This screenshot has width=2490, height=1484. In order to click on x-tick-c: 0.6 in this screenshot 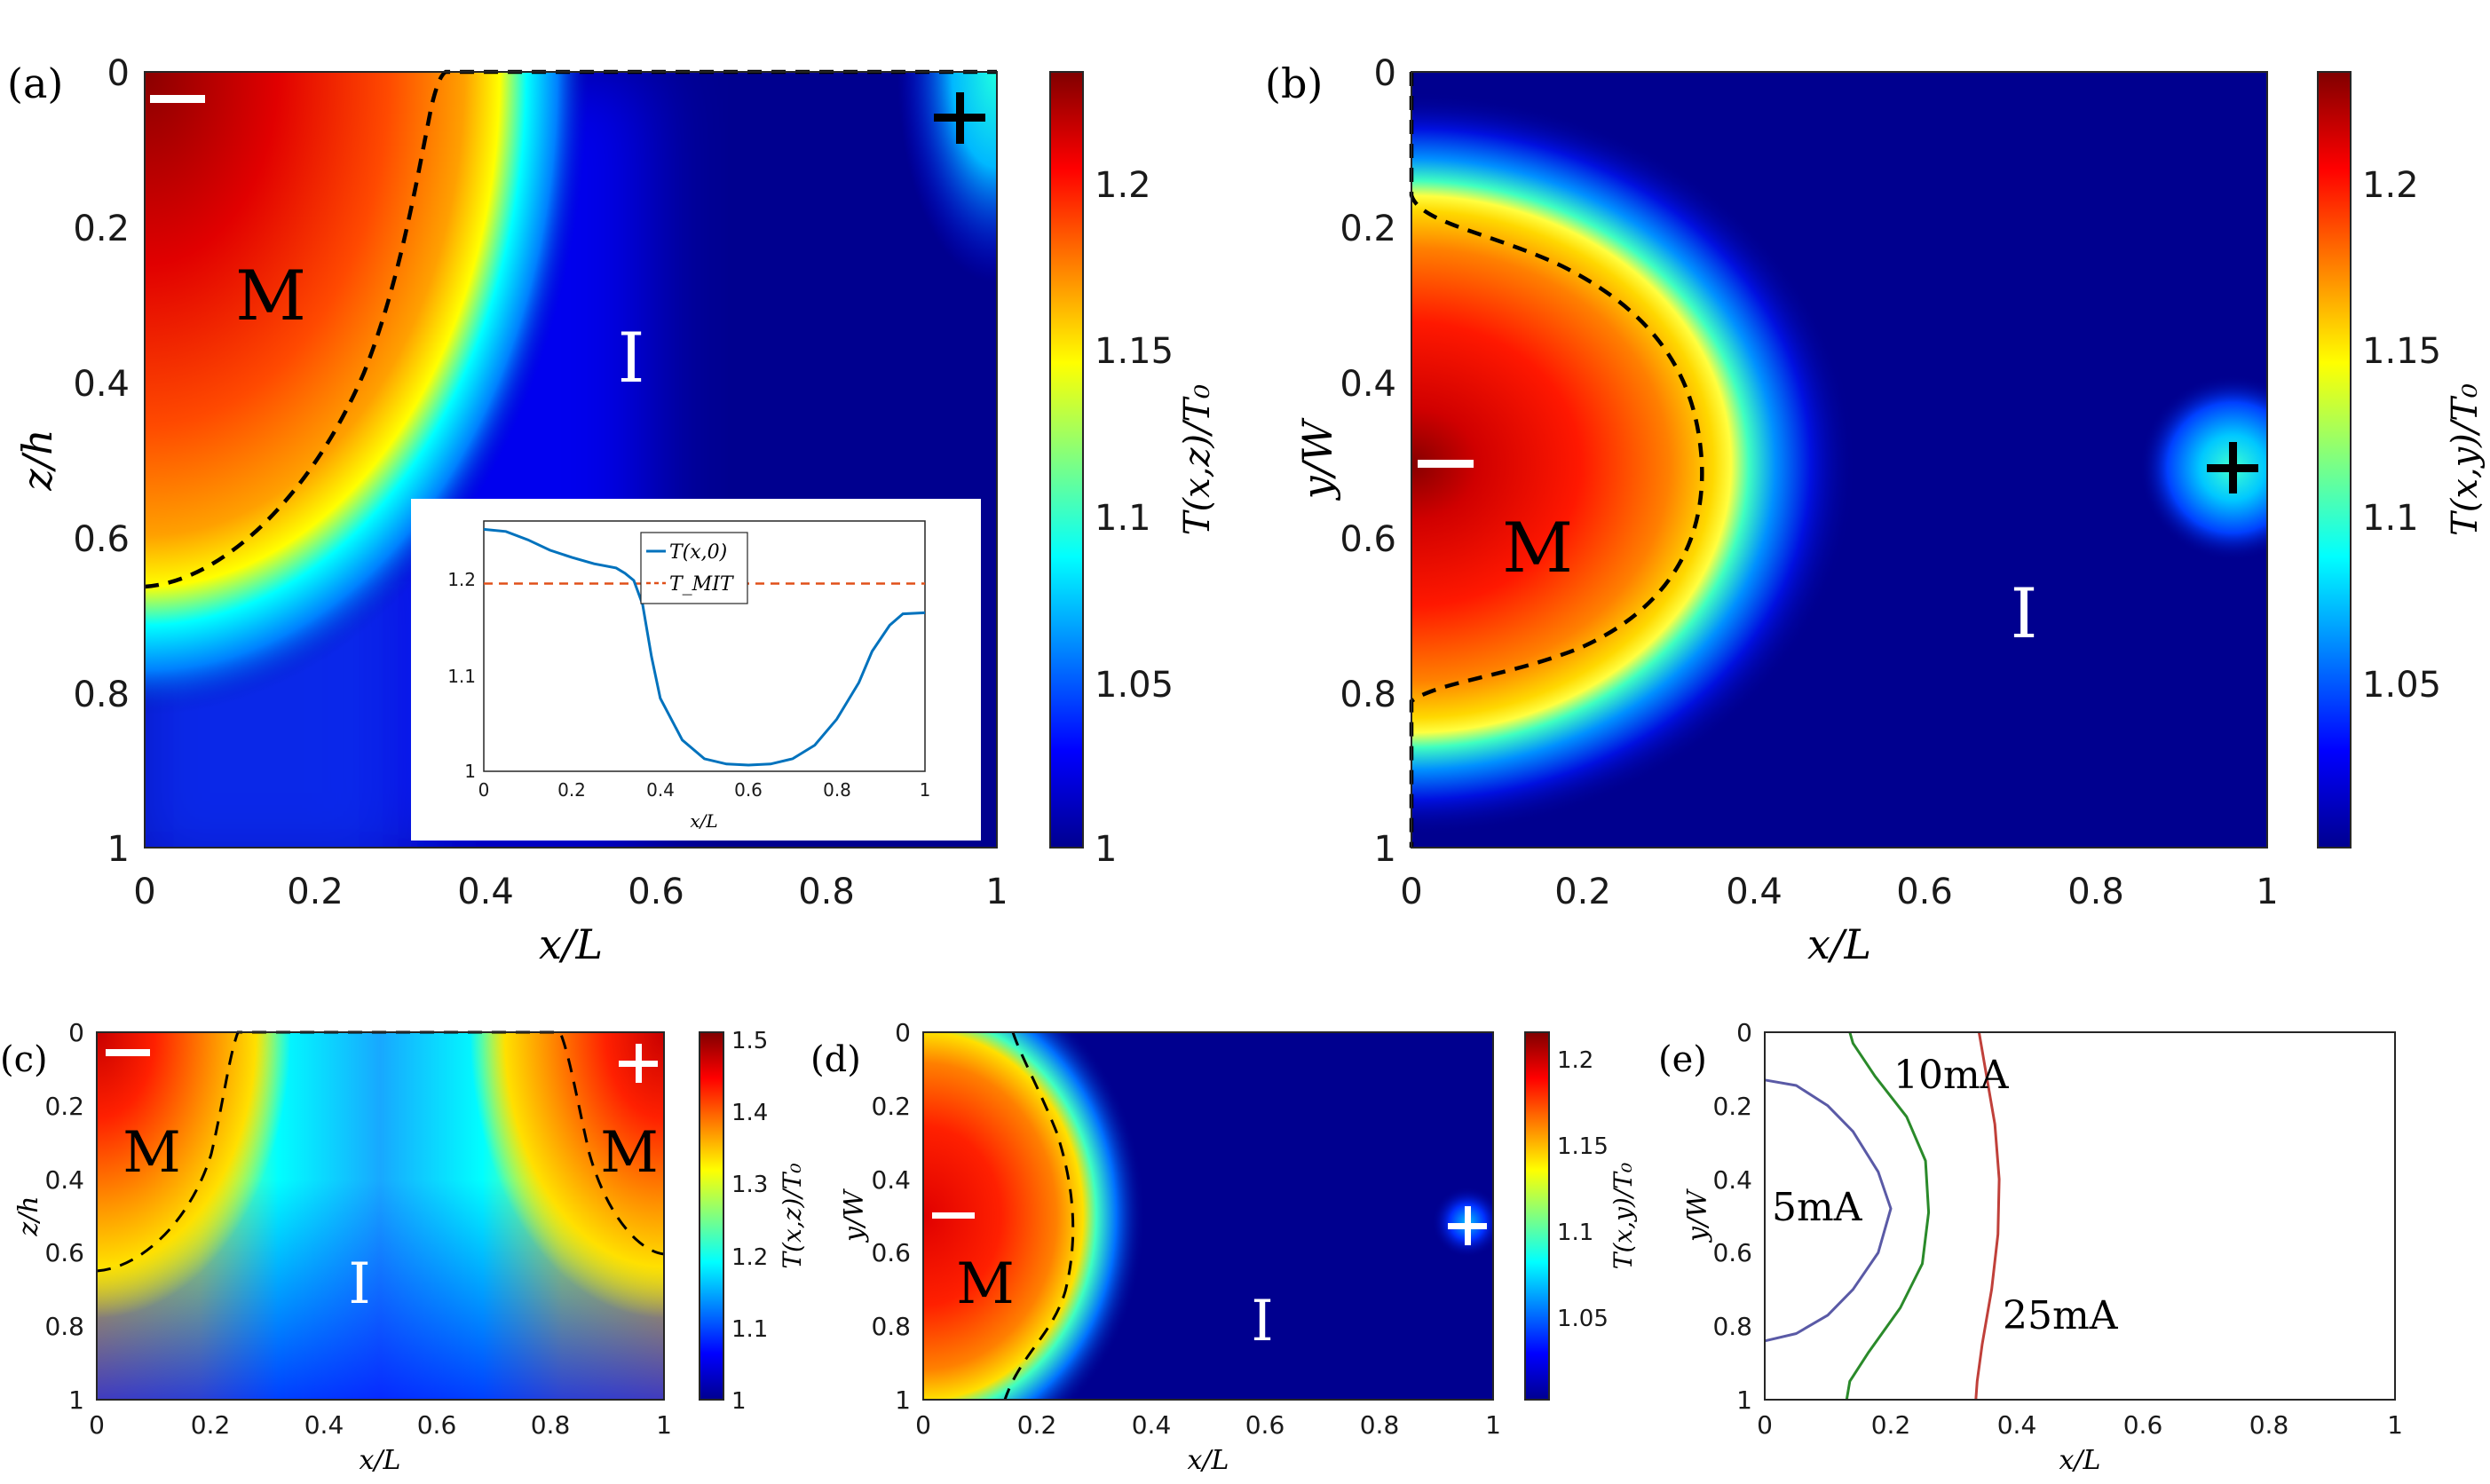, I will do `click(437, 1425)`.